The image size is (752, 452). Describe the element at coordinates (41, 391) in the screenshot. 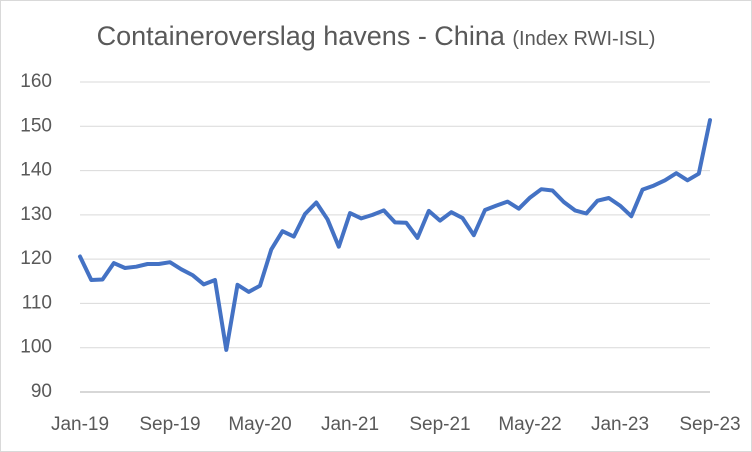

I see `y-tick-label: 90` at that location.